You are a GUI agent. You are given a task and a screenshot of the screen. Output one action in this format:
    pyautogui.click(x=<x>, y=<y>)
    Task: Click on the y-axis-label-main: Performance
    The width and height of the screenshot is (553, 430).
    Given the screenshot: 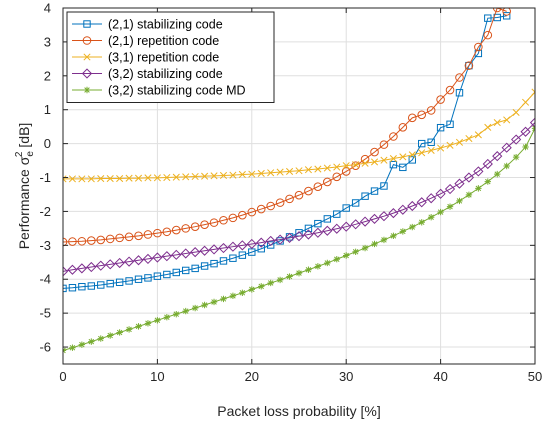 What is the action you would take?
    pyautogui.click(x=24, y=207)
    